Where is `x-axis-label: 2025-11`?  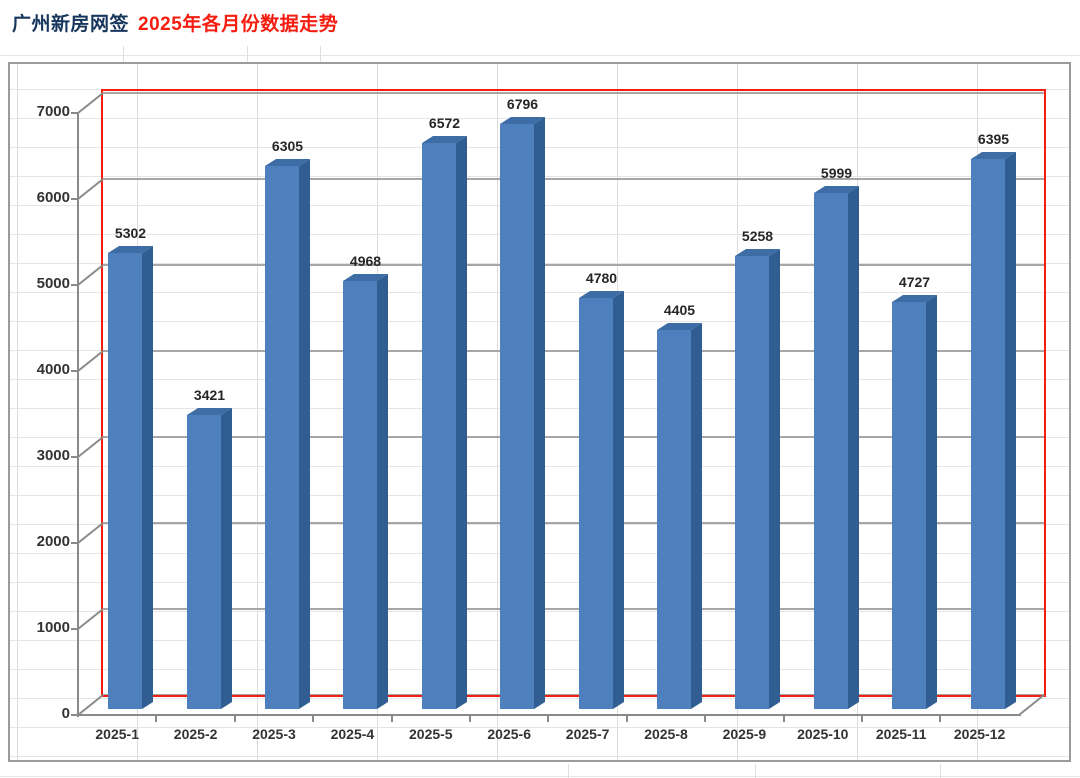
x-axis-label: 2025-11 is located at coordinates (901, 734).